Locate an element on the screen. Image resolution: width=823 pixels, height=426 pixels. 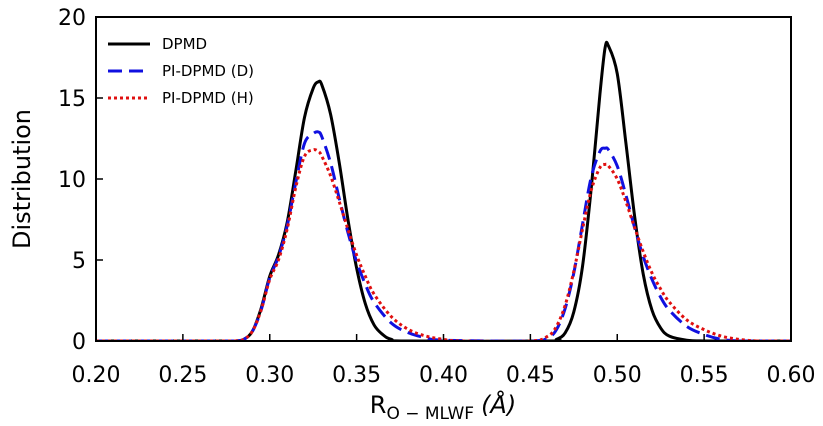
x-axis-label: RO − MLWF (Å) is located at coordinates (443, 407).